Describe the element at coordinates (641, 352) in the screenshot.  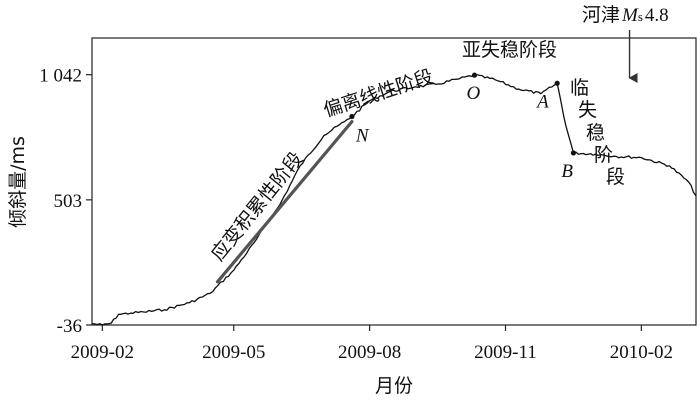
I see `x-tick-label: 2010-02` at that location.